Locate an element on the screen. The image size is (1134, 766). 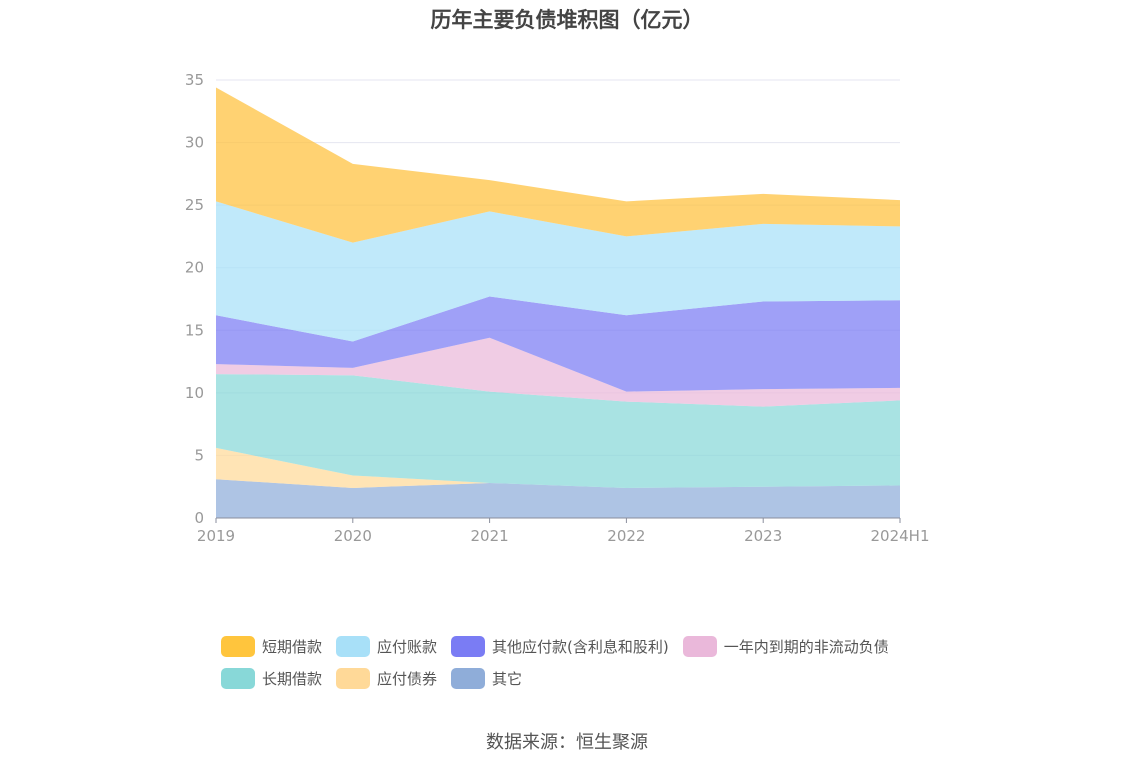
y-tick-label: 30 is located at coordinates (194, 143).